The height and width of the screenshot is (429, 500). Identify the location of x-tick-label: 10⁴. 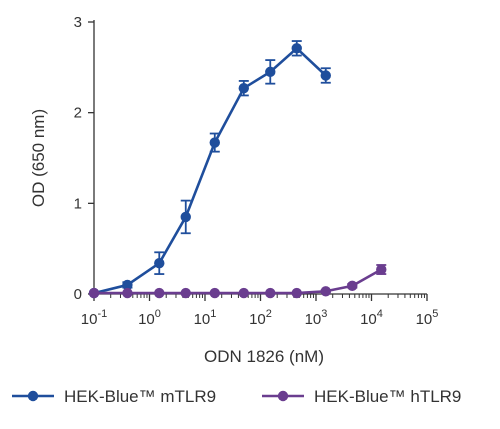
(371, 318).